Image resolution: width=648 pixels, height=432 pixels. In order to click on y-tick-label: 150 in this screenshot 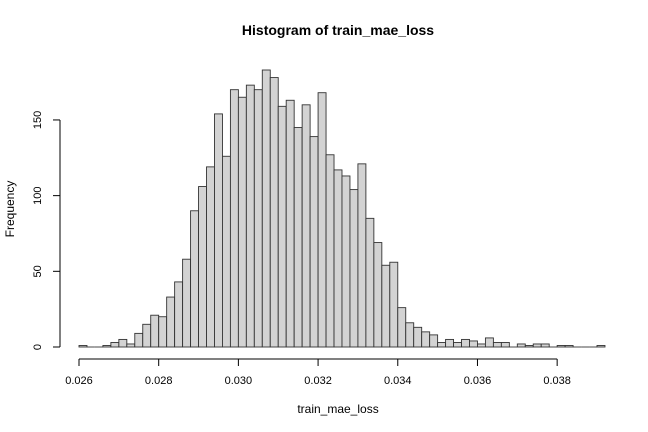, I will do `click(38, 120)`.